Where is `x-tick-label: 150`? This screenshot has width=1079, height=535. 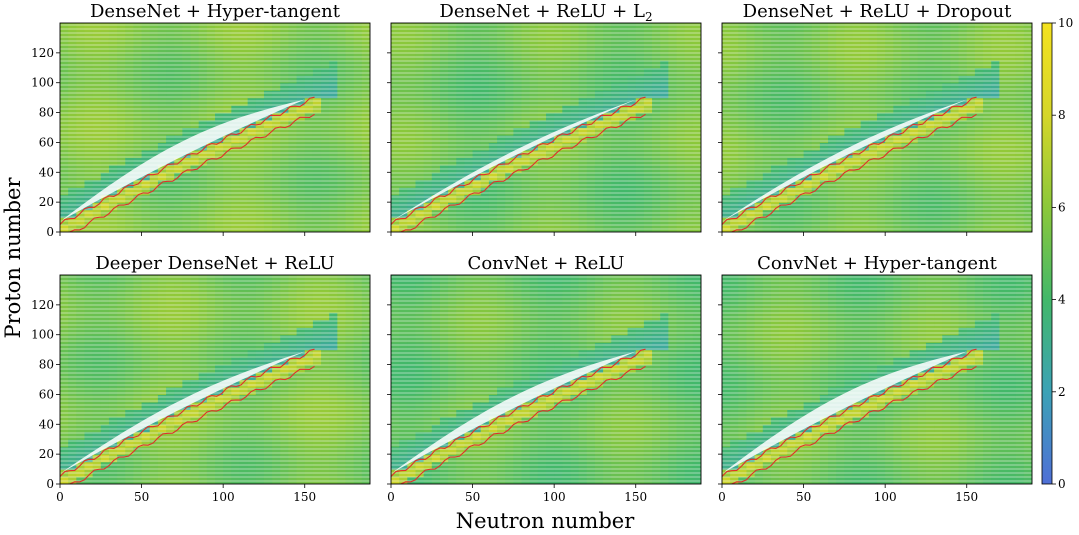 x-tick-label: 150 is located at coordinates (304, 497).